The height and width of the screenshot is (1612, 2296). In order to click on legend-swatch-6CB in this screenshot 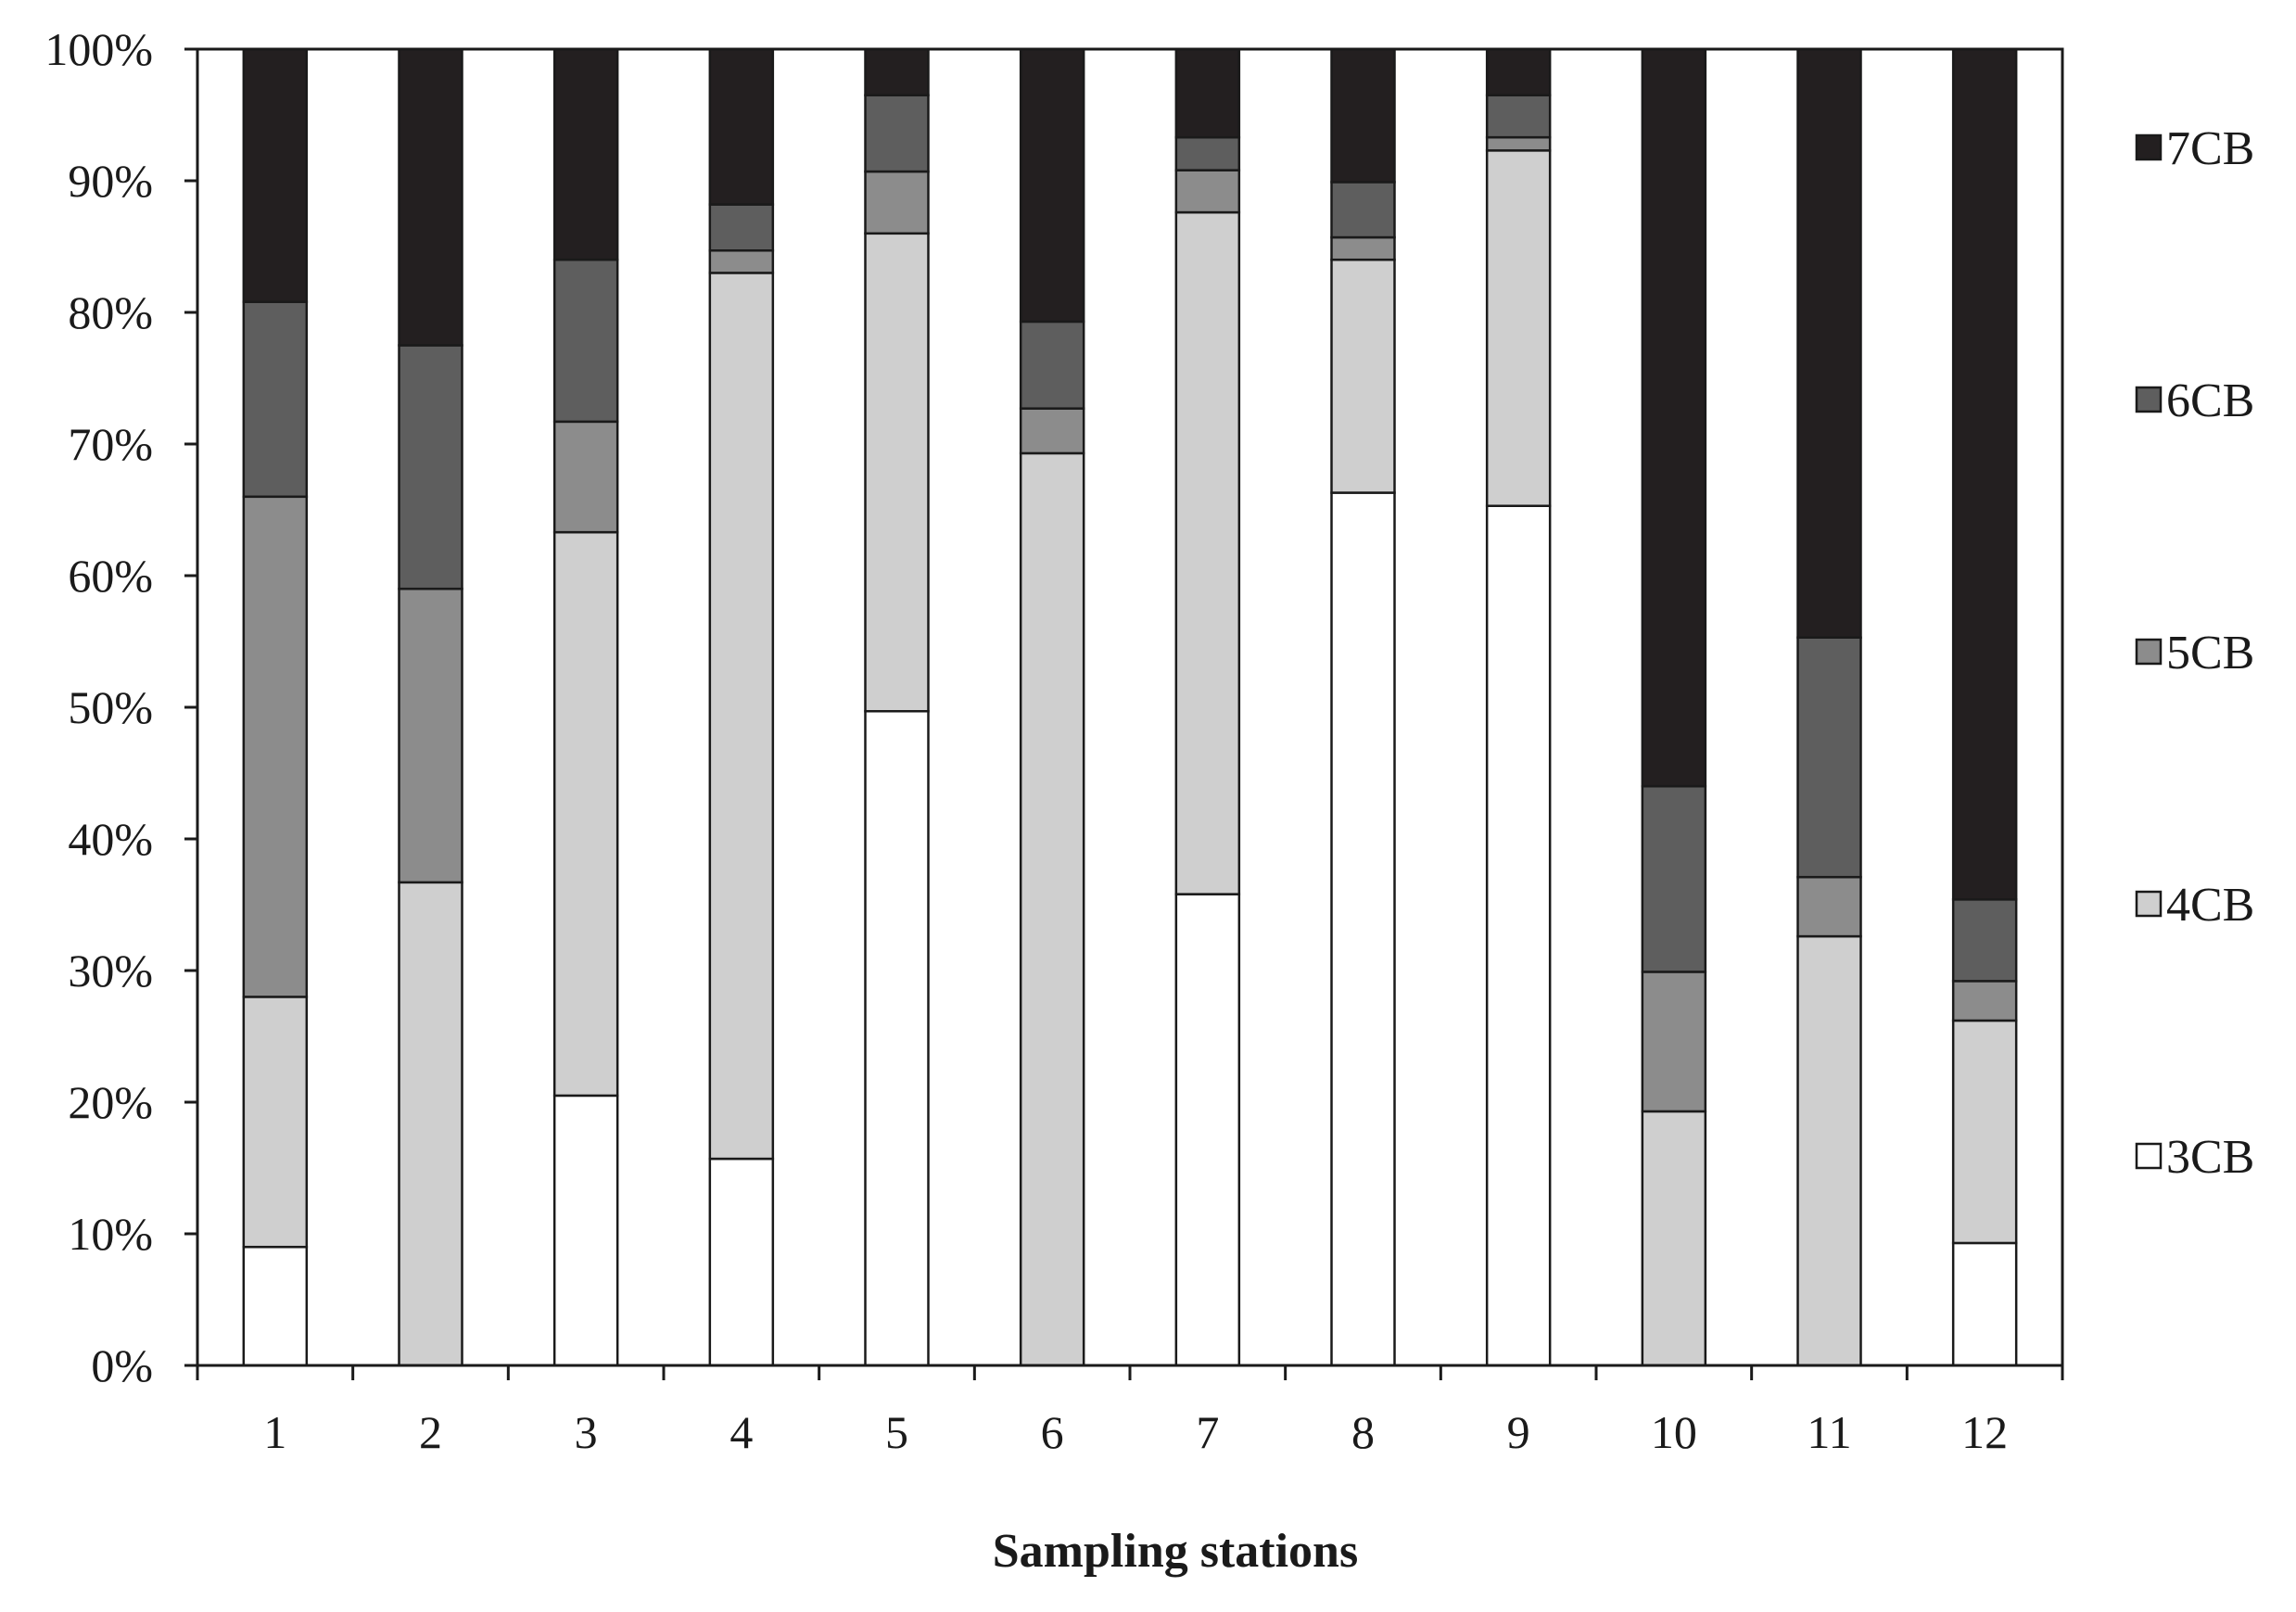, I will do `click(2149, 399)`.